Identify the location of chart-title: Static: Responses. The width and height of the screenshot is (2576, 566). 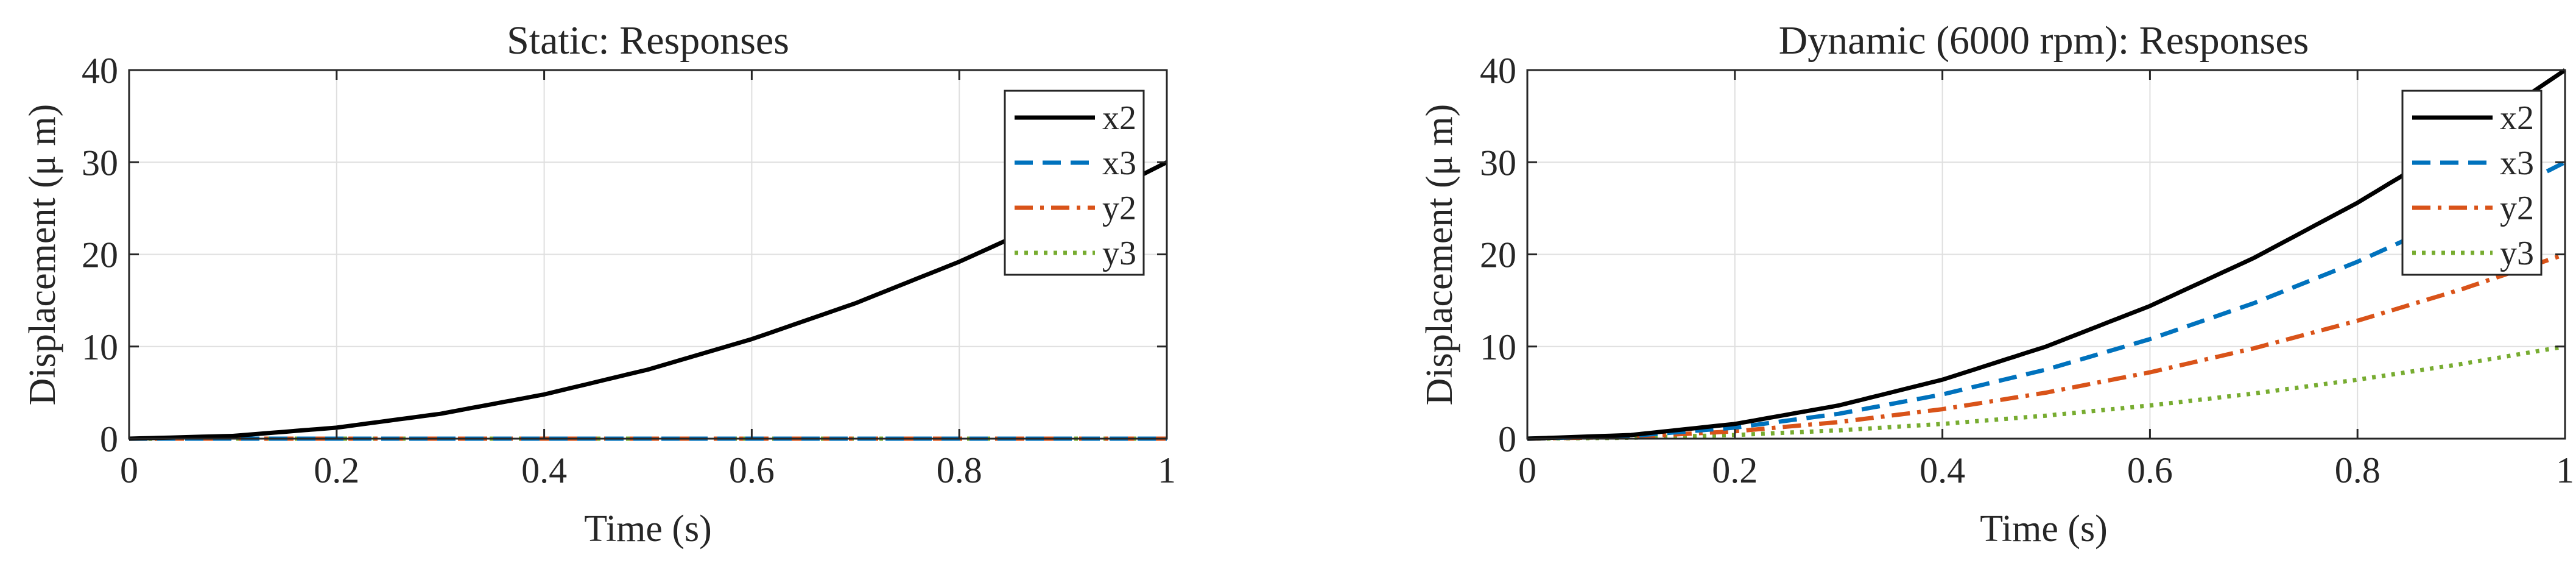
(648, 40).